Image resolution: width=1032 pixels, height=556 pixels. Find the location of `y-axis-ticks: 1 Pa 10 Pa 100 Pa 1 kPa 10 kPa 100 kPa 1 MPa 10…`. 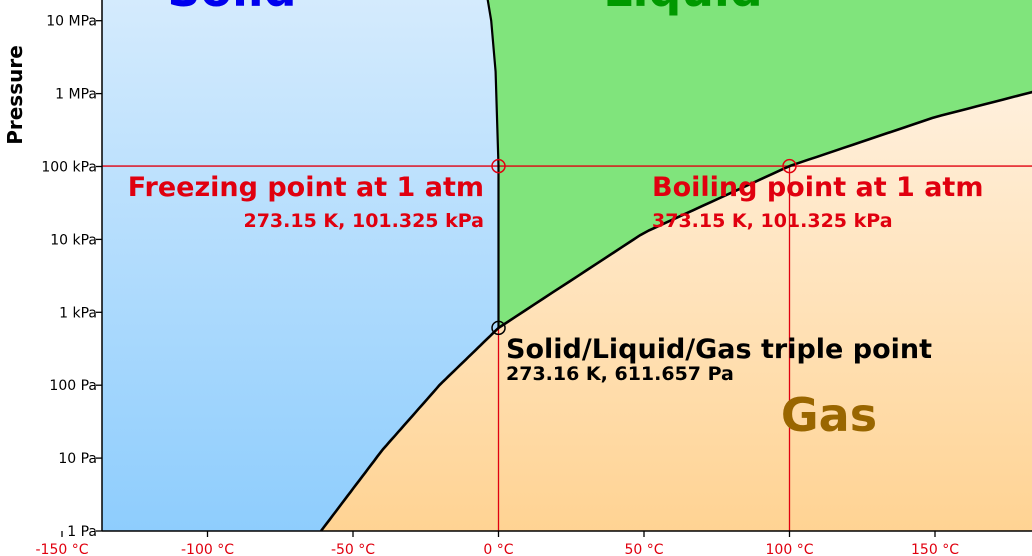

y-axis-ticks: 1 Pa 10 Pa 100 Pa 1 kPa 10 kPa 100 kPa 1 MPa 10… is located at coordinates (71, 277).